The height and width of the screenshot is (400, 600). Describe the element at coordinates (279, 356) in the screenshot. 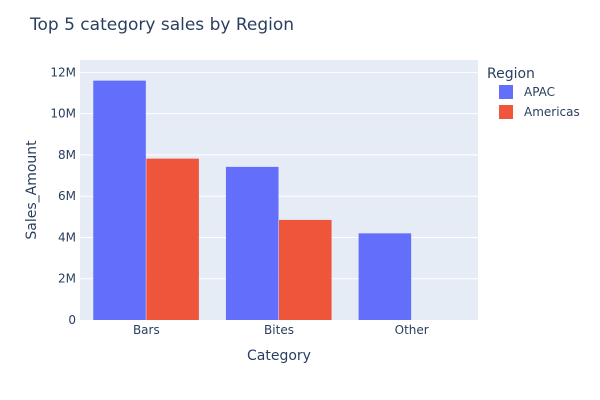

I see `x-axis-title: Category` at that location.